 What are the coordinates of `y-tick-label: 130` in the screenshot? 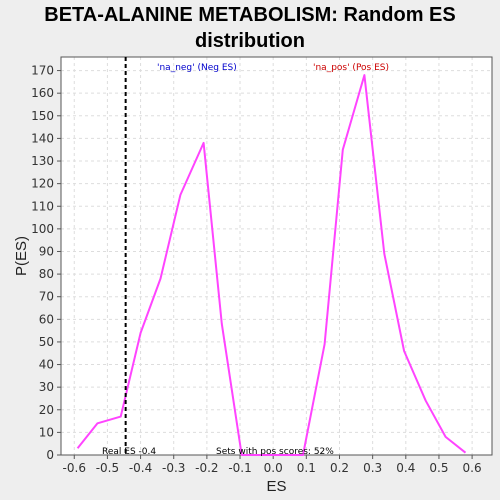 It's located at (42, 161).